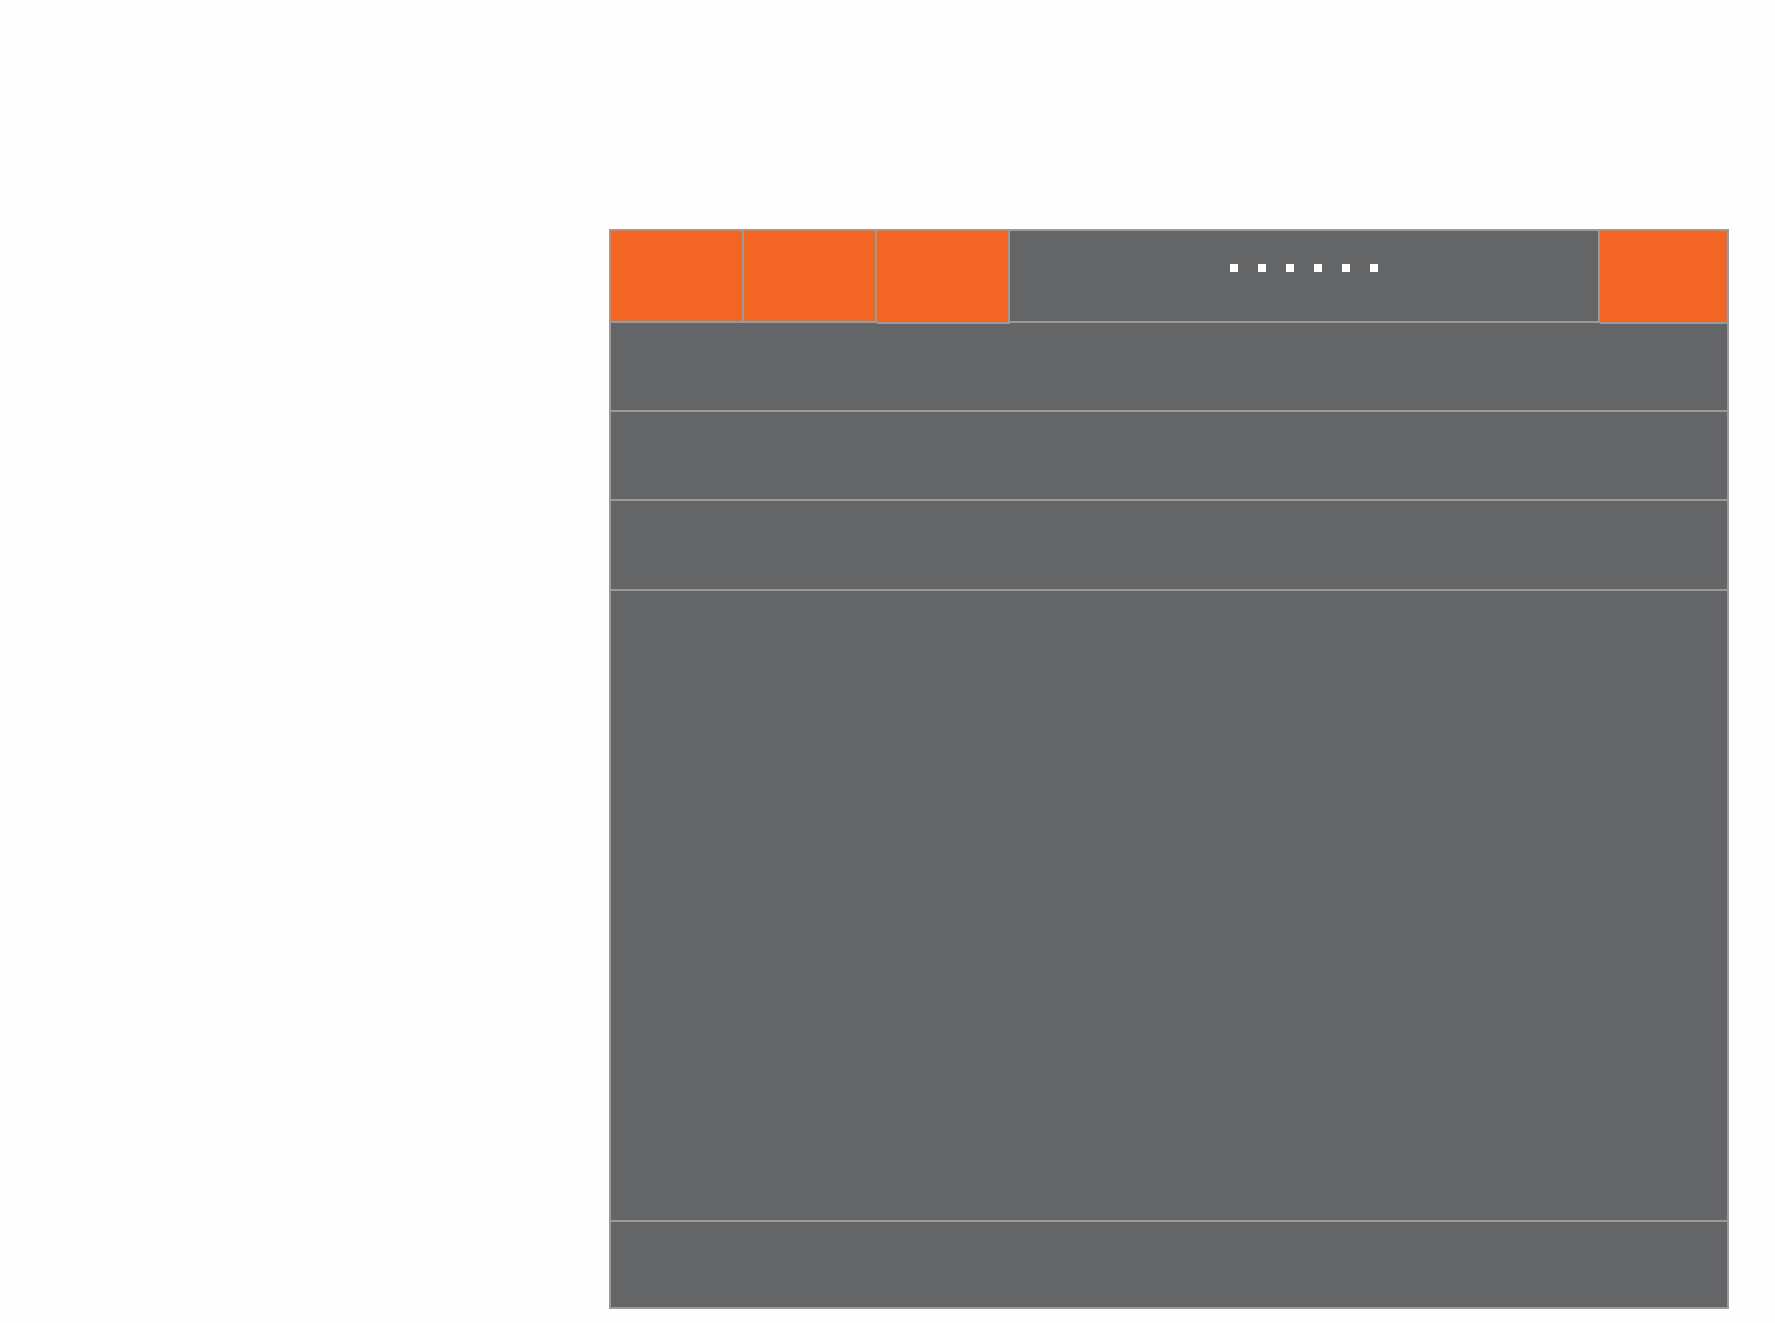 This screenshot has width=1775, height=1323. Describe the element at coordinates (1304, 268) in the screenshot. I see `dots-indicator` at that location.